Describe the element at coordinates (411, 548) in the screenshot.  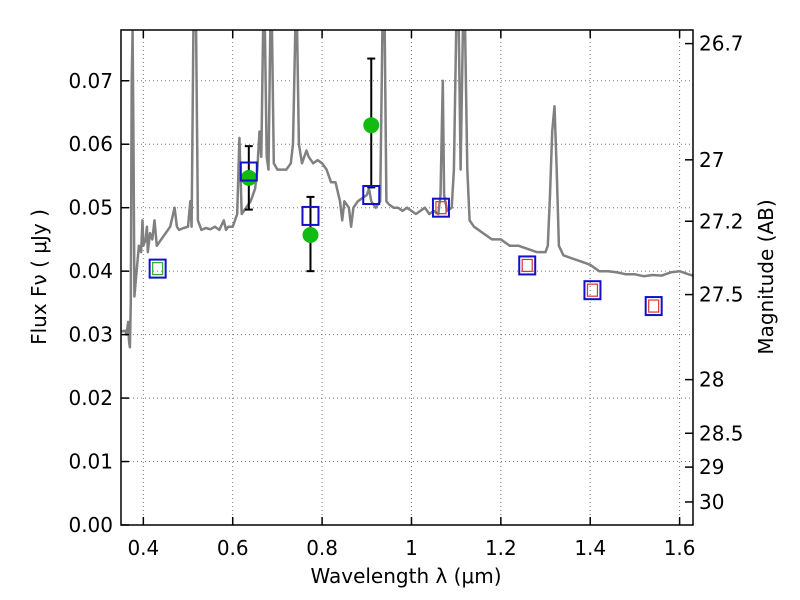
I see `x-tick-label: 1` at that location.